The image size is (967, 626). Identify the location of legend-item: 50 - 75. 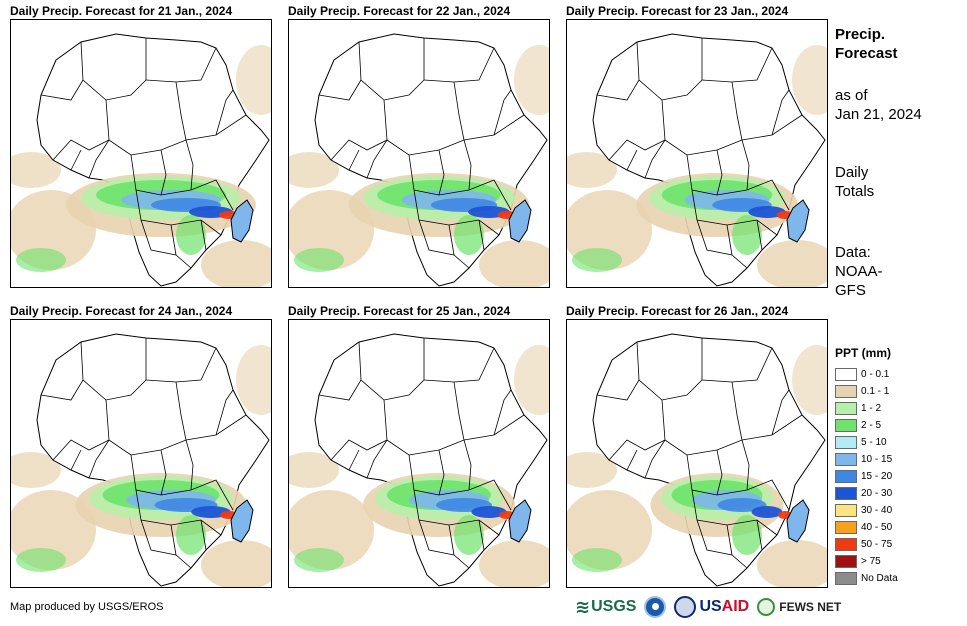
(866, 544).